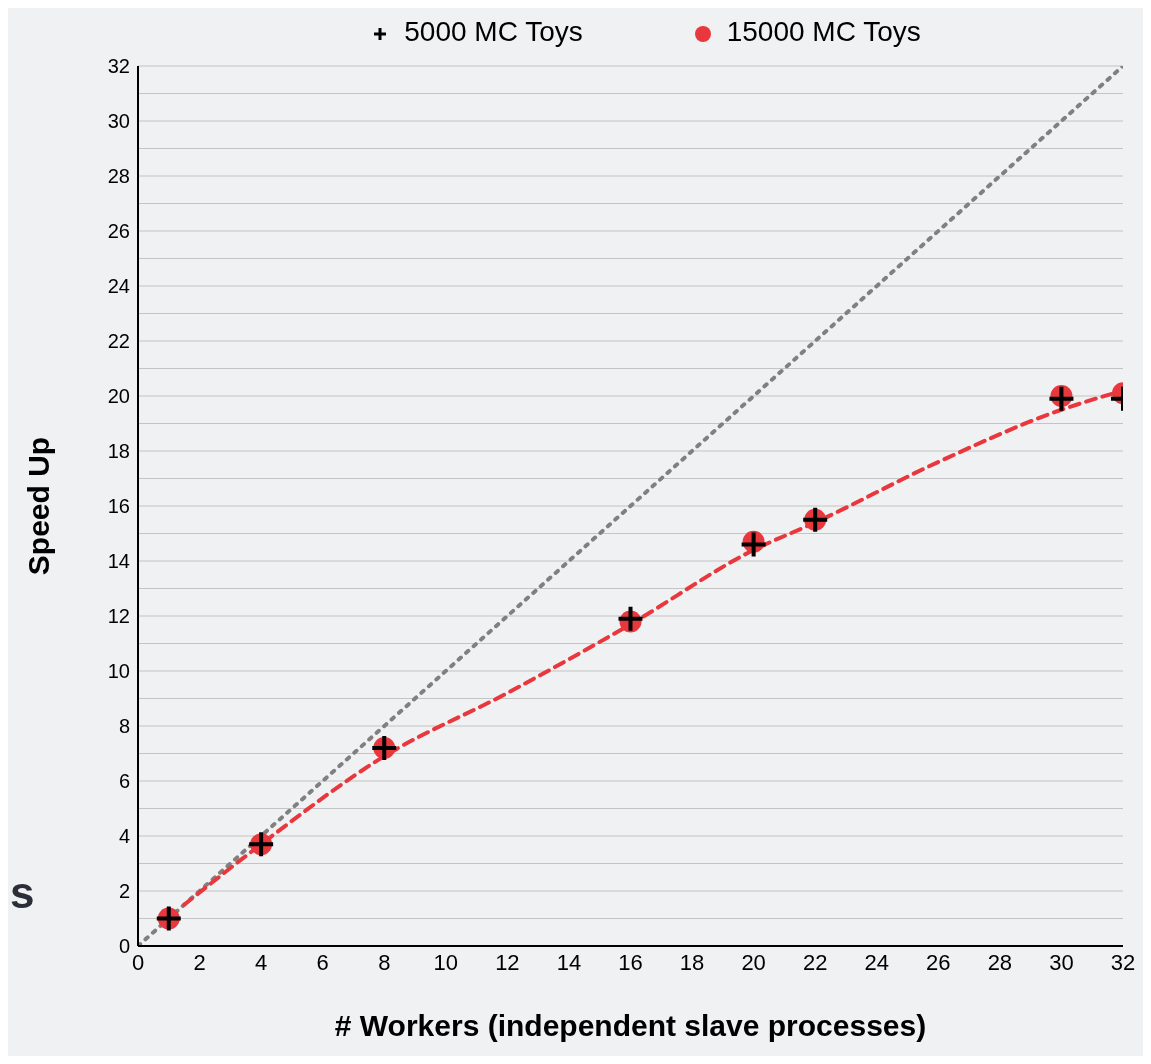  What do you see at coordinates (118, 231) in the screenshot?
I see `y-tick-label: 26` at bounding box center [118, 231].